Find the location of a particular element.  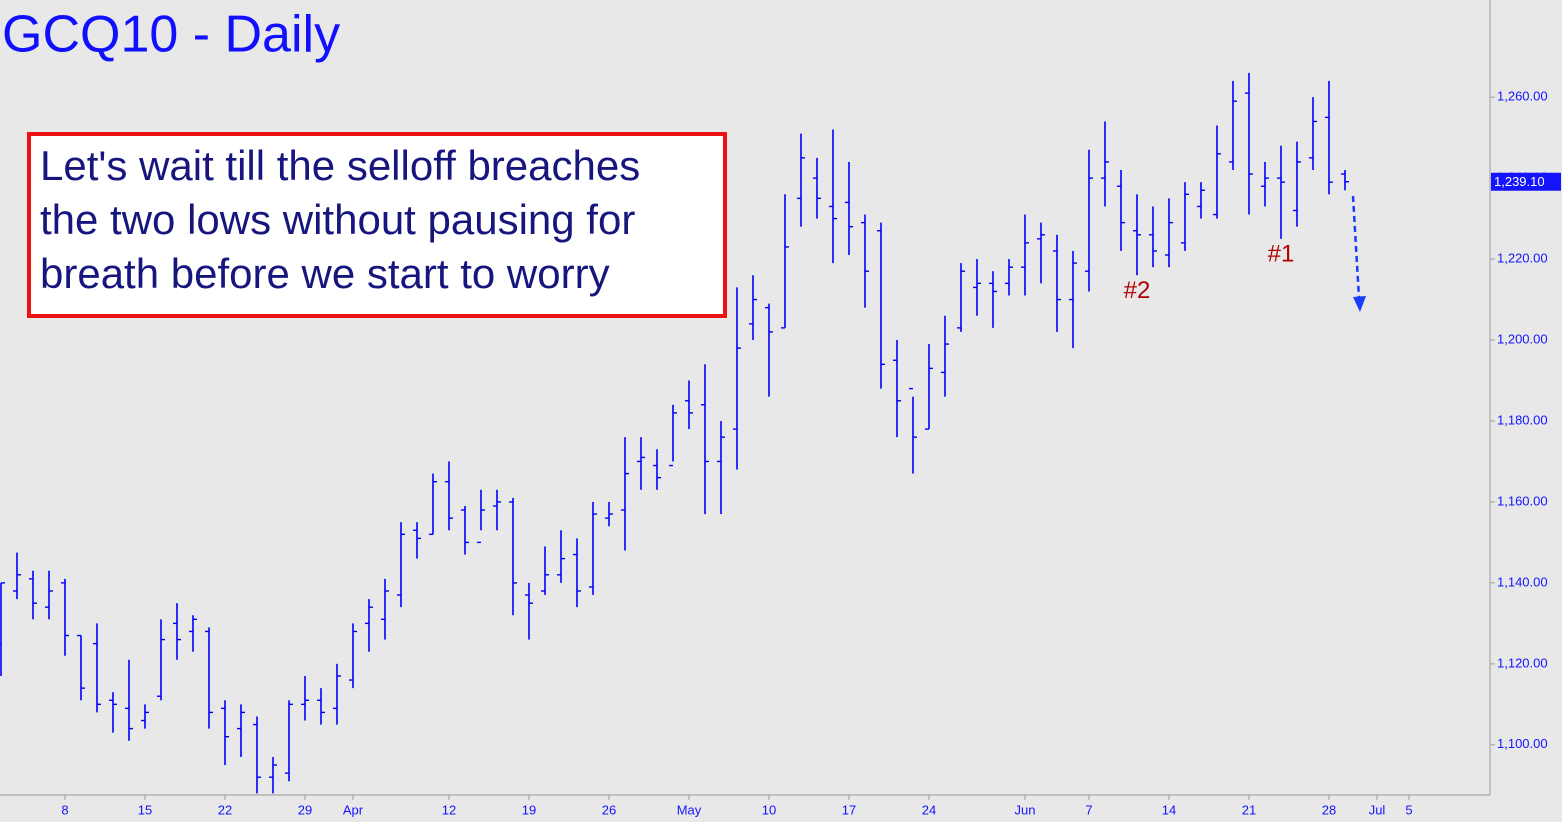

note-text: the two lows without pausing for is located at coordinates (337, 219).